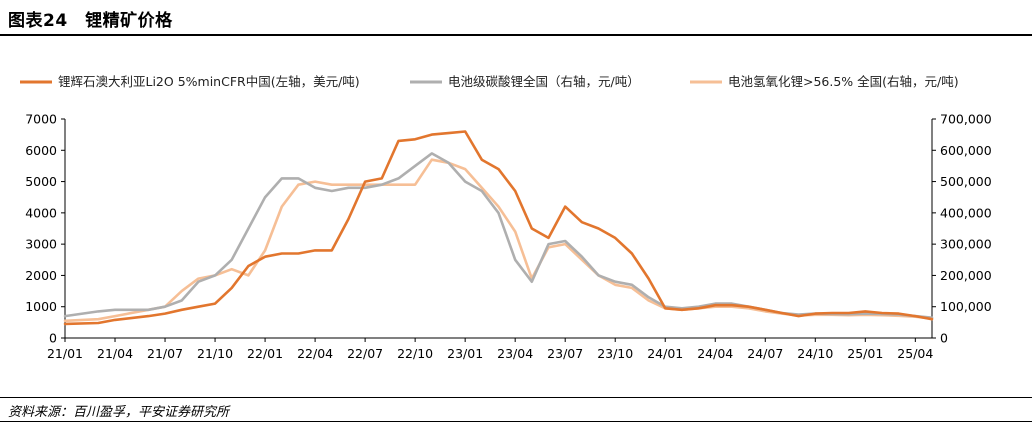 This screenshot has height=427, width=1032. What do you see at coordinates (41, 119) in the screenshot?
I see `y-left-tick-label: 7000` at bounding box center [41, 119].